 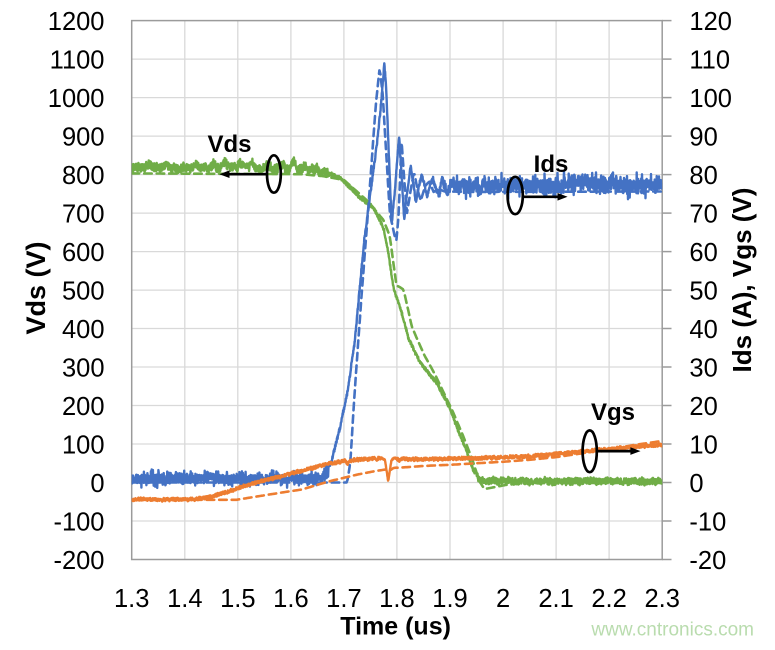 What do you see at coordinates (672, 630) in the screenshot?
I see `svg-text: www.cntronics.com` at bounding box center [672, 630].